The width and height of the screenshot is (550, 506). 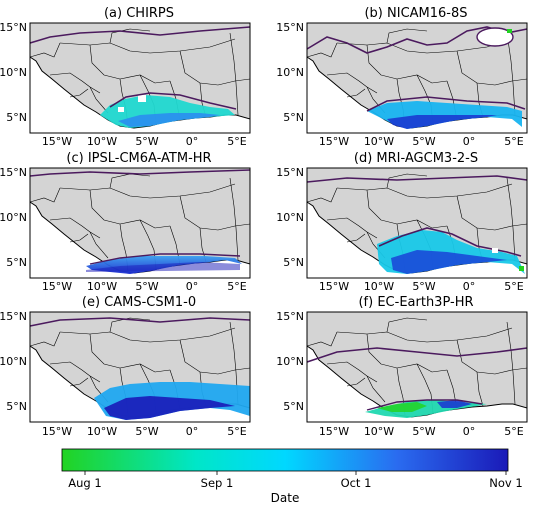 I want to click on colorbar-tick-sep1: Sep 1, so click(x=217, y=483).